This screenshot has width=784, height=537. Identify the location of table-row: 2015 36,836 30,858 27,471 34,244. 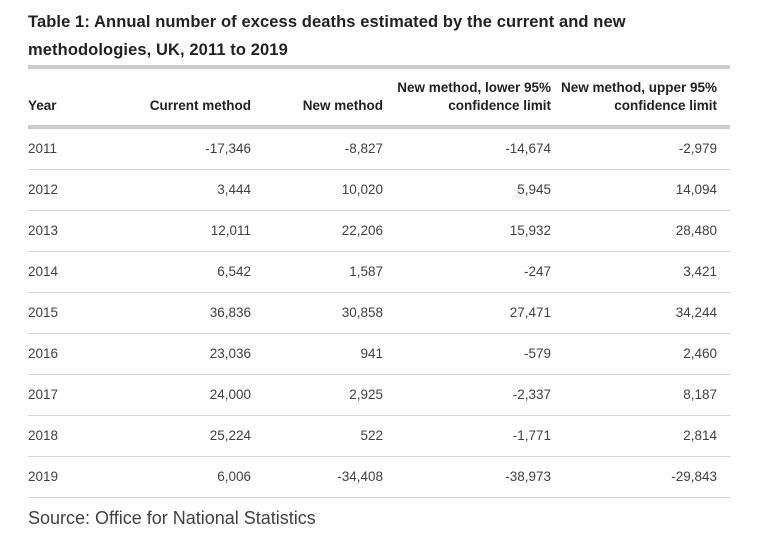
(379, 313).